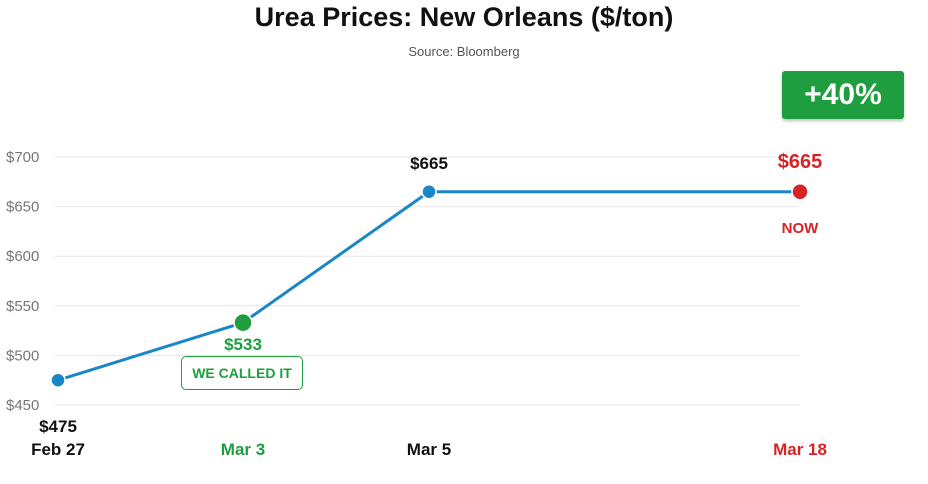 The height and width of the screenshot is (484, 928). Describe the element at coordinates (800, 449) in the screenshot. I see `x-tick-label: Mar 18` at that location.